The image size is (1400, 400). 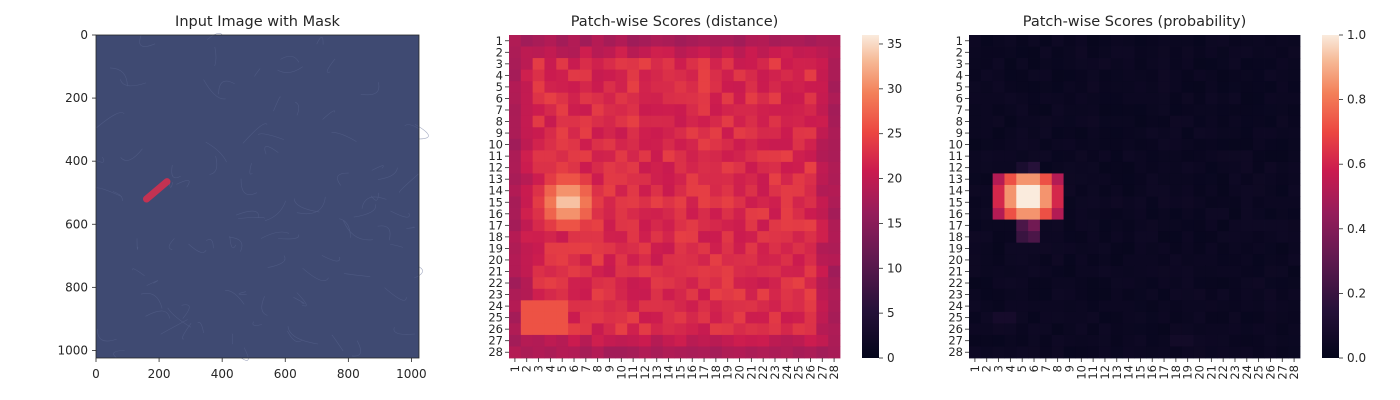 I want to click on row-tick-label: 19, so click(x=955, y=248).